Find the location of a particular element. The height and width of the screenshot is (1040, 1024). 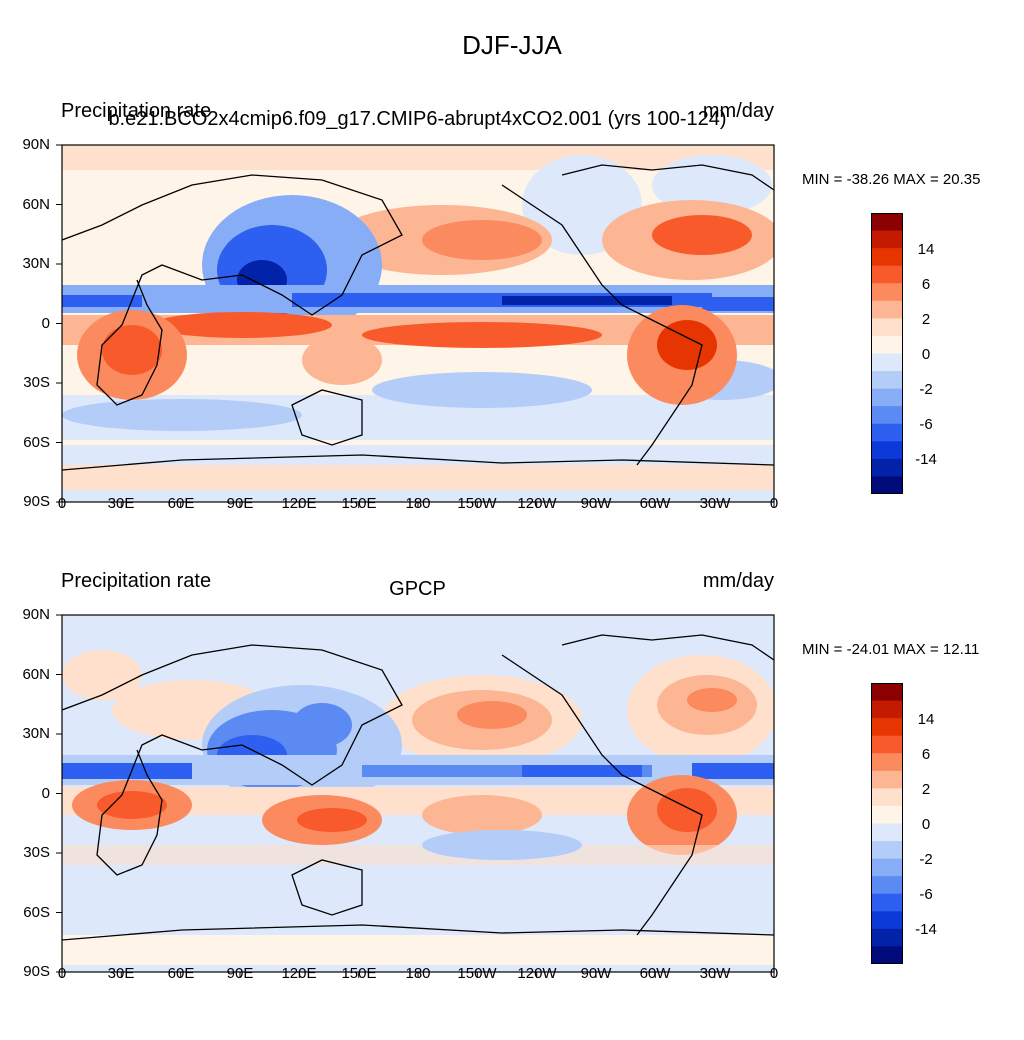

min-max-label: MIN = -24.01 MAX = 12.11 is located at coordinates (891, 649).